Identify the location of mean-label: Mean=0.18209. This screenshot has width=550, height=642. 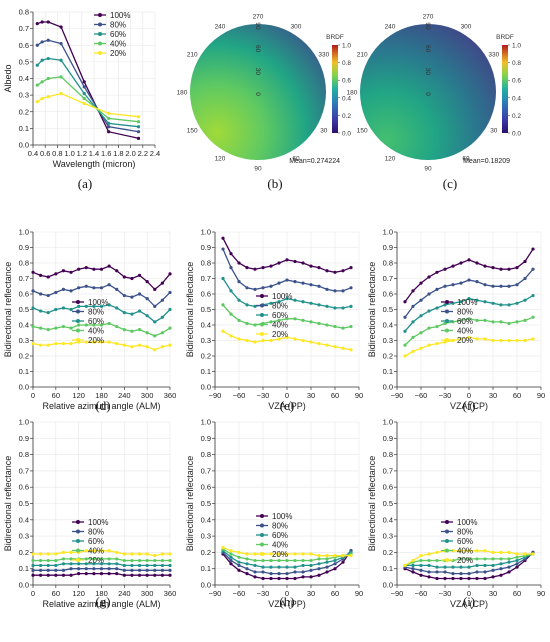
(486, 161).